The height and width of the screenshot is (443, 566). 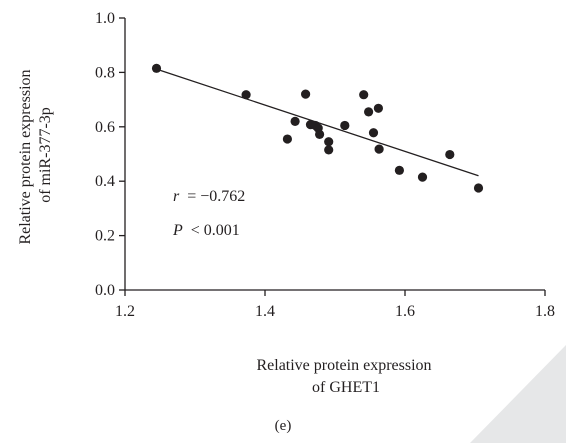 I want to click on y-tick-label: 0.2, so click(x=105, y=236).